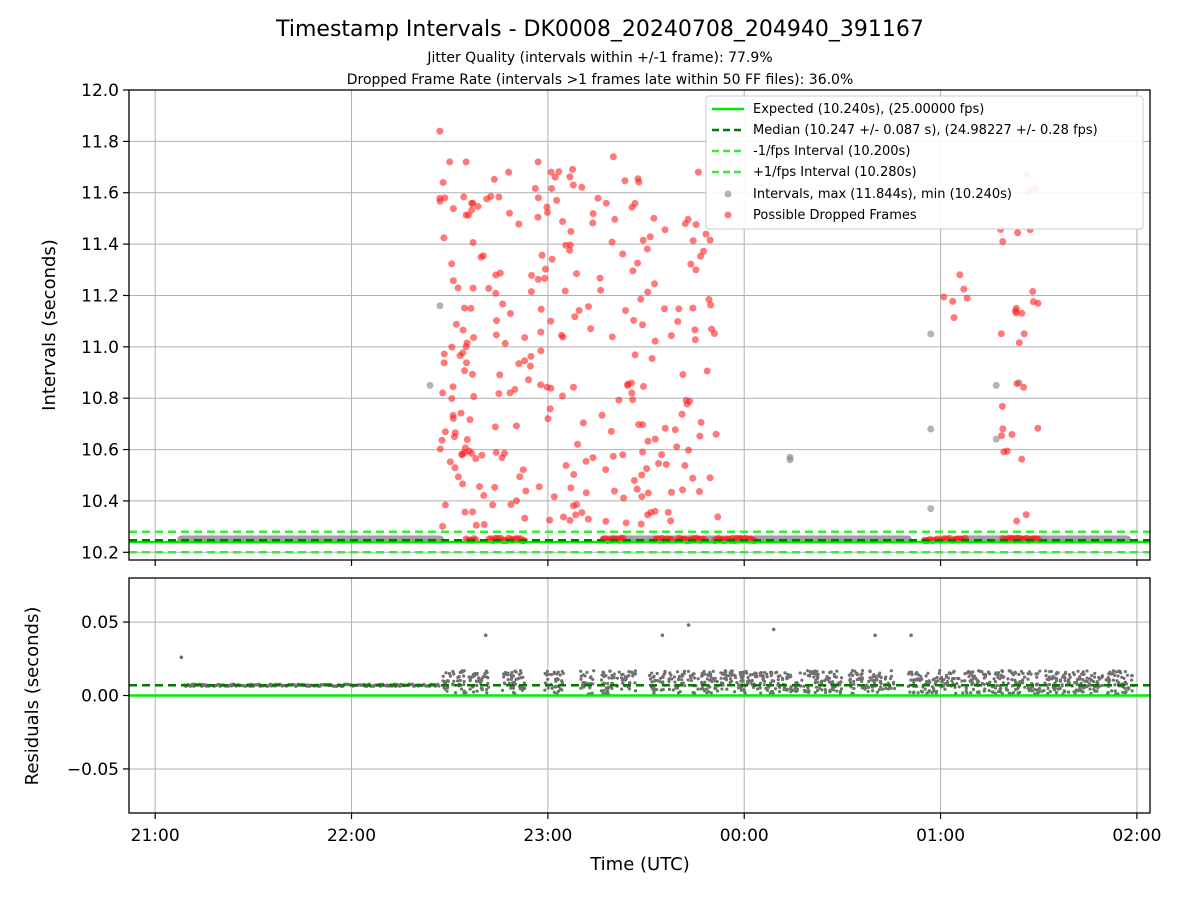  Describe the element at coordinates (100, 142) in the screenshot. I see `intervals-y-tick-label: 11.8` at that location.